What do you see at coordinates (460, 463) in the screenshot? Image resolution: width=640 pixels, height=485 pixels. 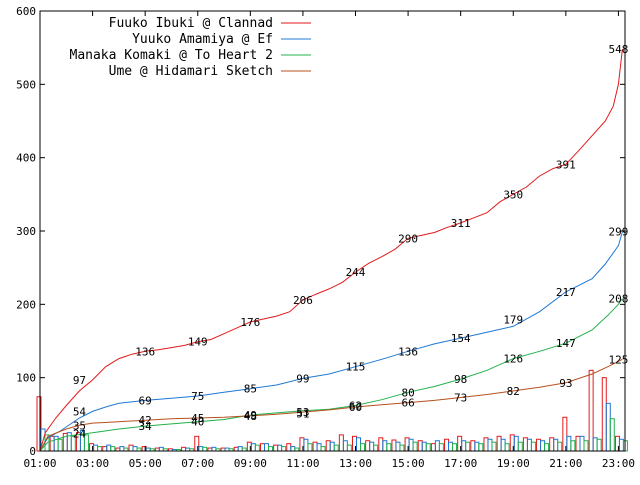 I see `x-tick-label: 17:00` at bounding box center [460, 463].